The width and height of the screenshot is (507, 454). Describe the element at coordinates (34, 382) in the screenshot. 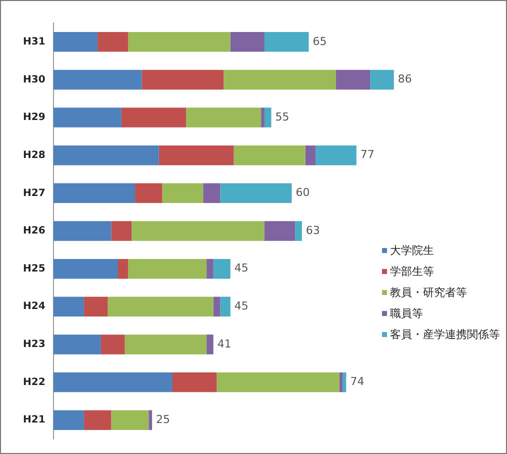

I see `y-tick-label: H22` at that location.